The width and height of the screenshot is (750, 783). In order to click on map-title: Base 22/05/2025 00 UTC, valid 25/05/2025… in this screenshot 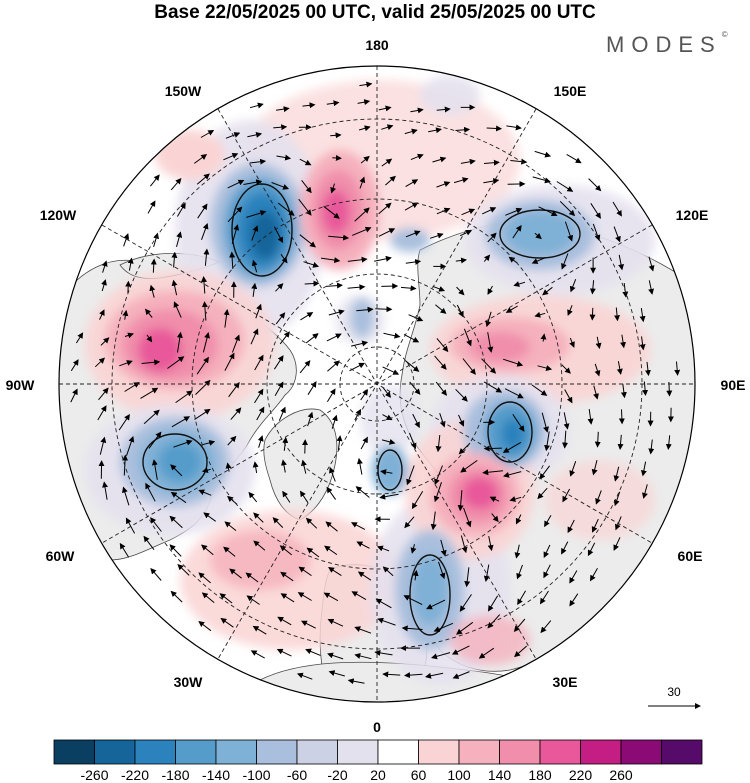, I will do `click(375, 12)`.